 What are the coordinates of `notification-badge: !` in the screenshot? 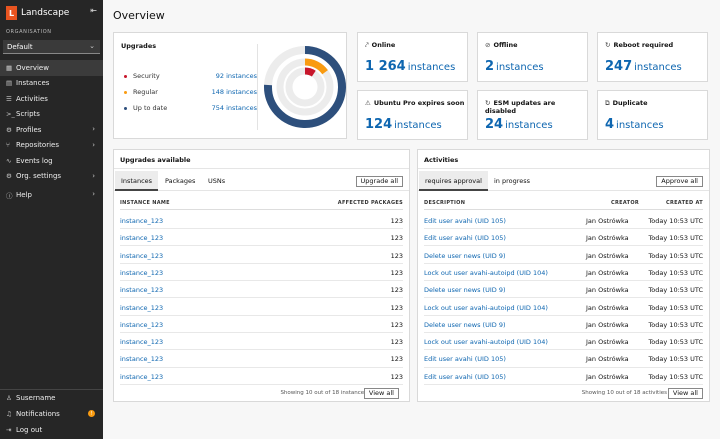 It's located at (91, 413).